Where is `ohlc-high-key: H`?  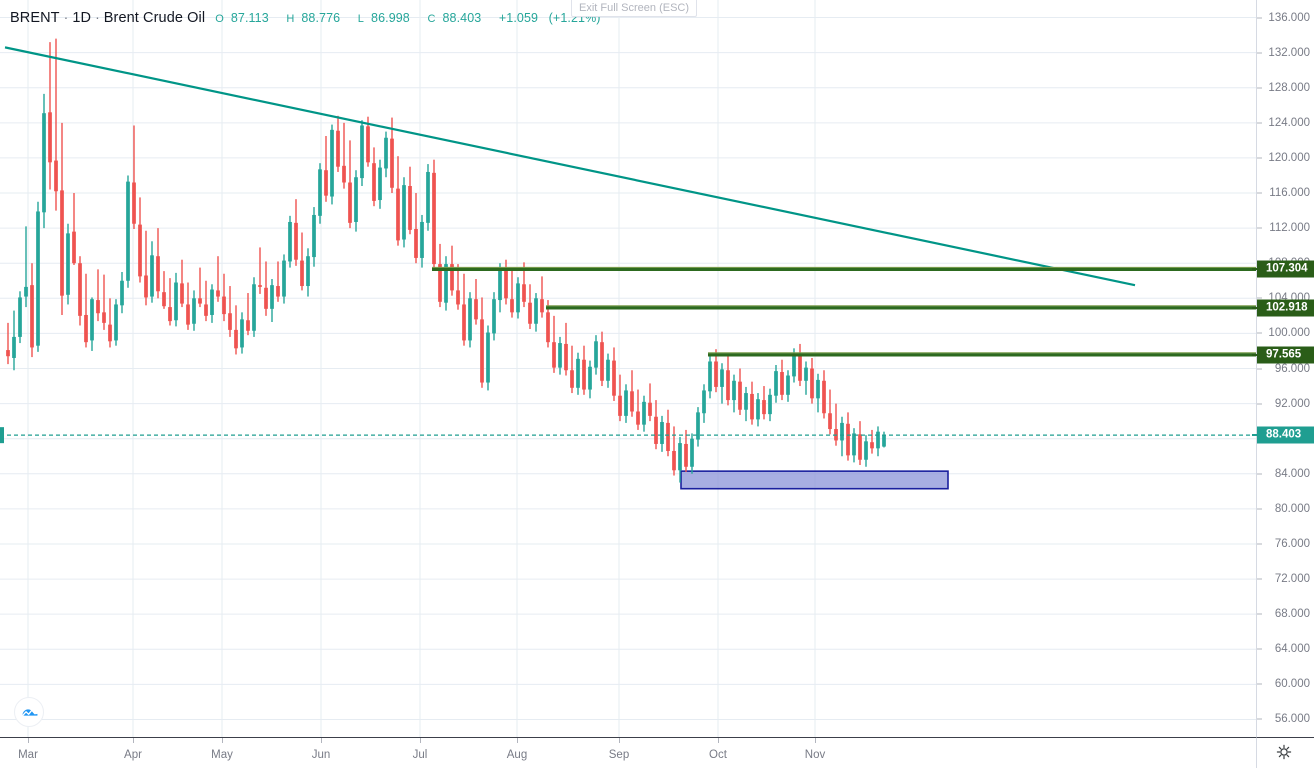
ohlc-high-key: H is located at coordinates (290, 19).